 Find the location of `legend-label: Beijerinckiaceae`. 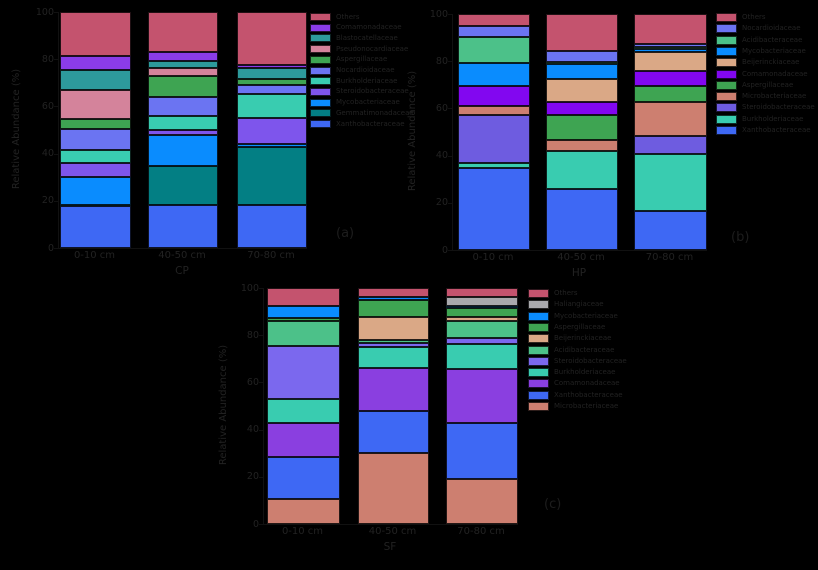

legend-label: Beijerinckiaceae is located at coordinates (771, 62).